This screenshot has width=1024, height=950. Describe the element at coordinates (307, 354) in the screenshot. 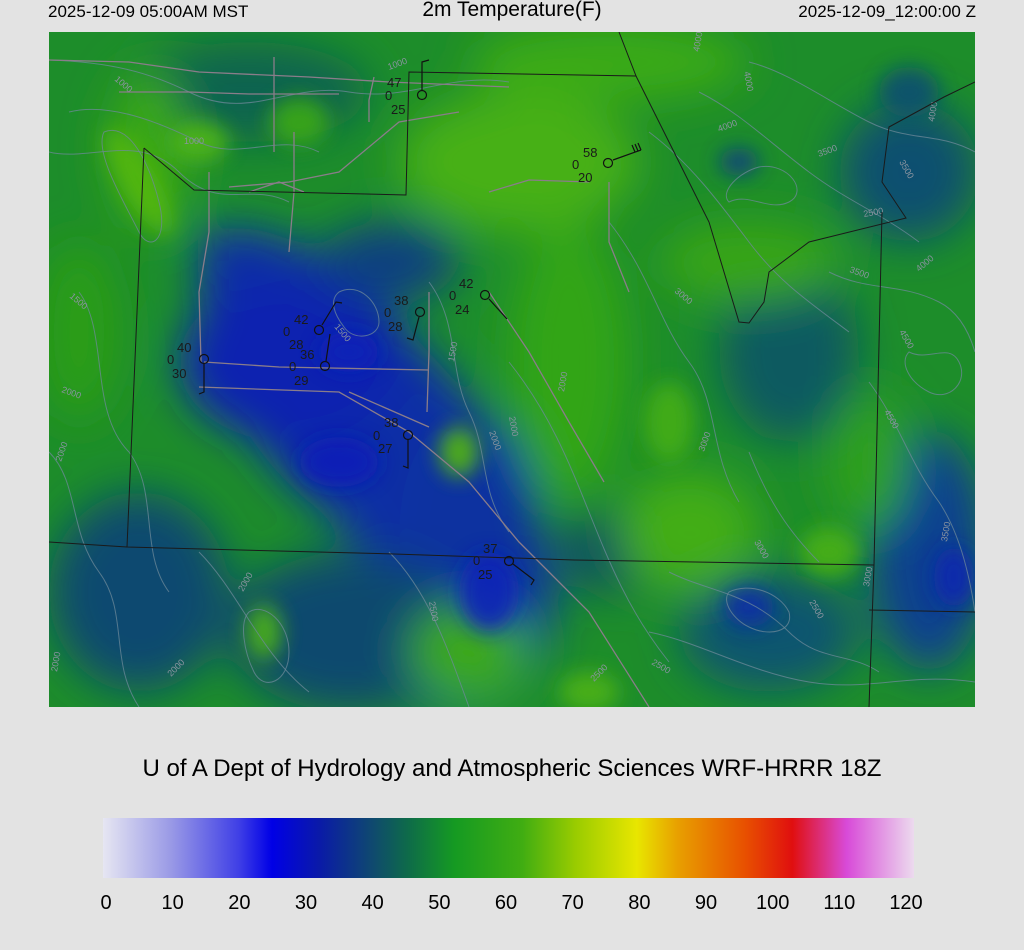

I see `station-temperature: 36` at that location.